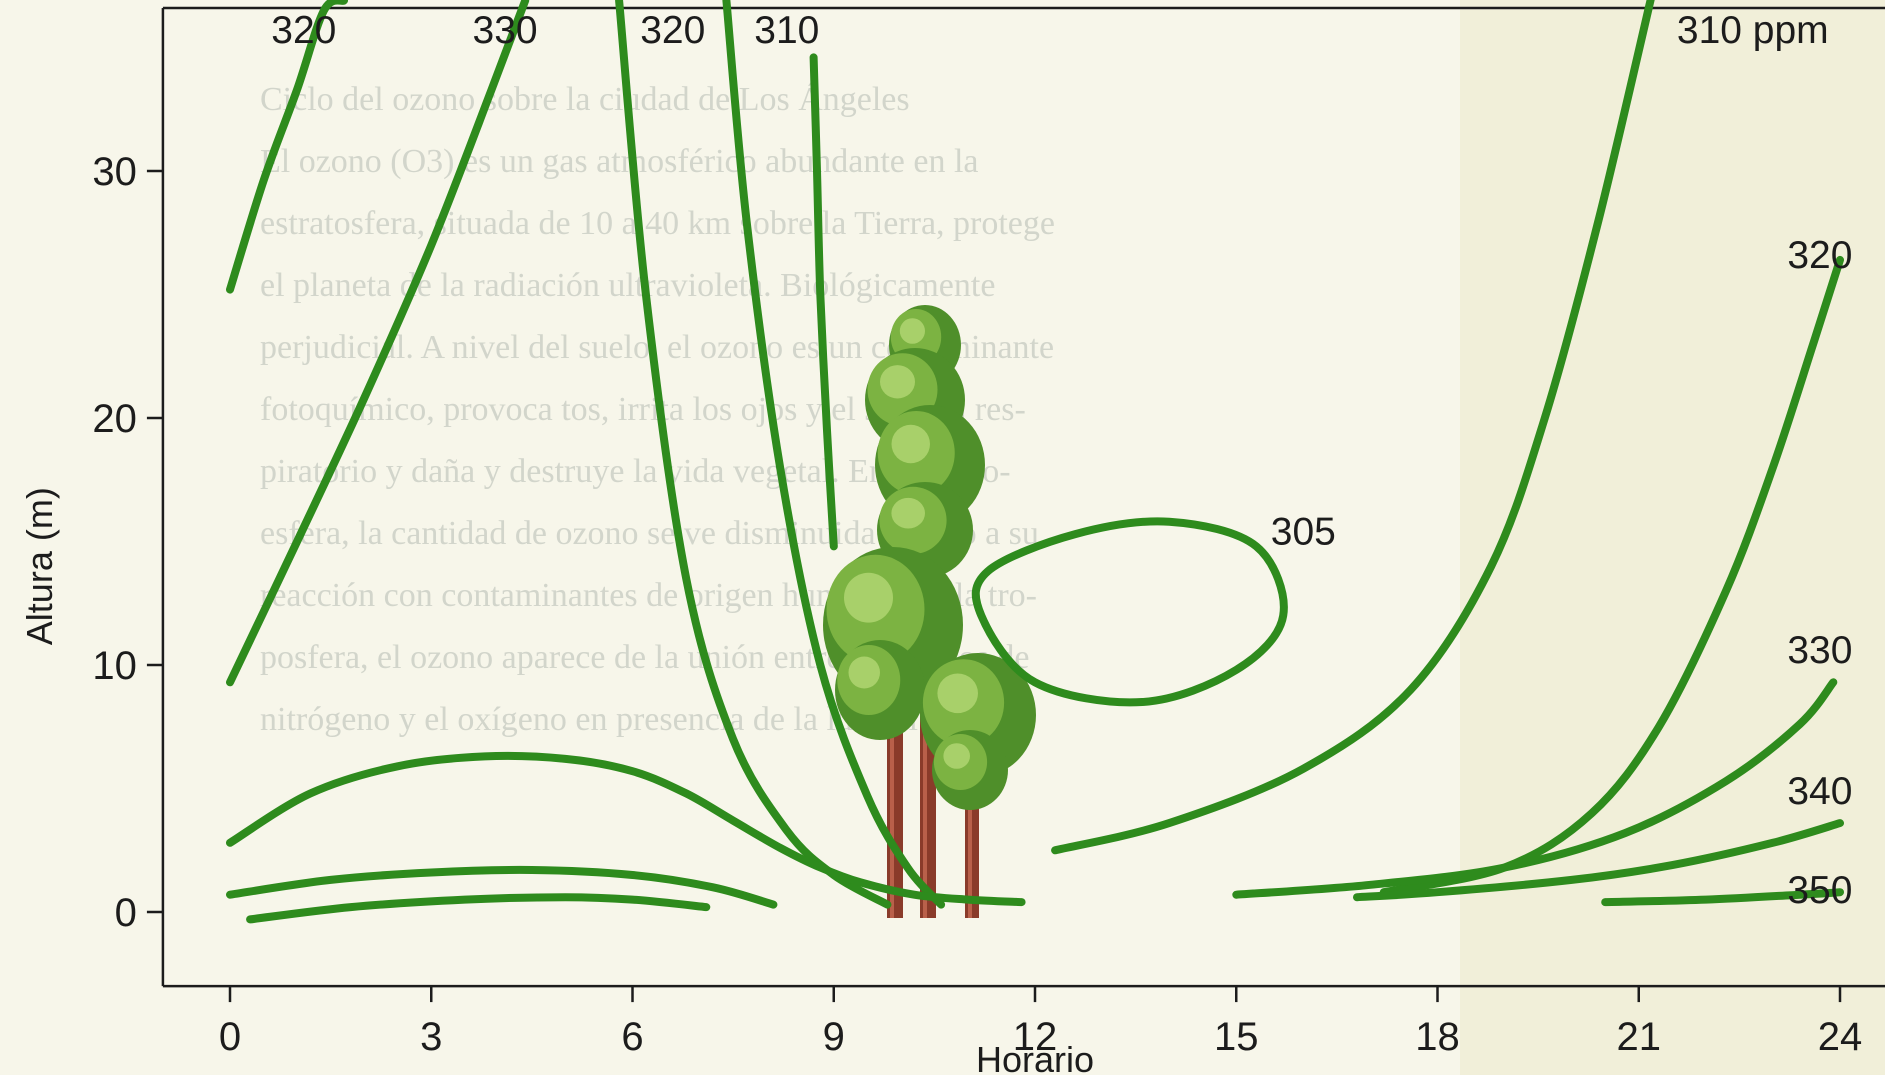  Describe the element at coordinates (230, 1037) in the screenshot. I see `x-tick-label: 0` at that location.